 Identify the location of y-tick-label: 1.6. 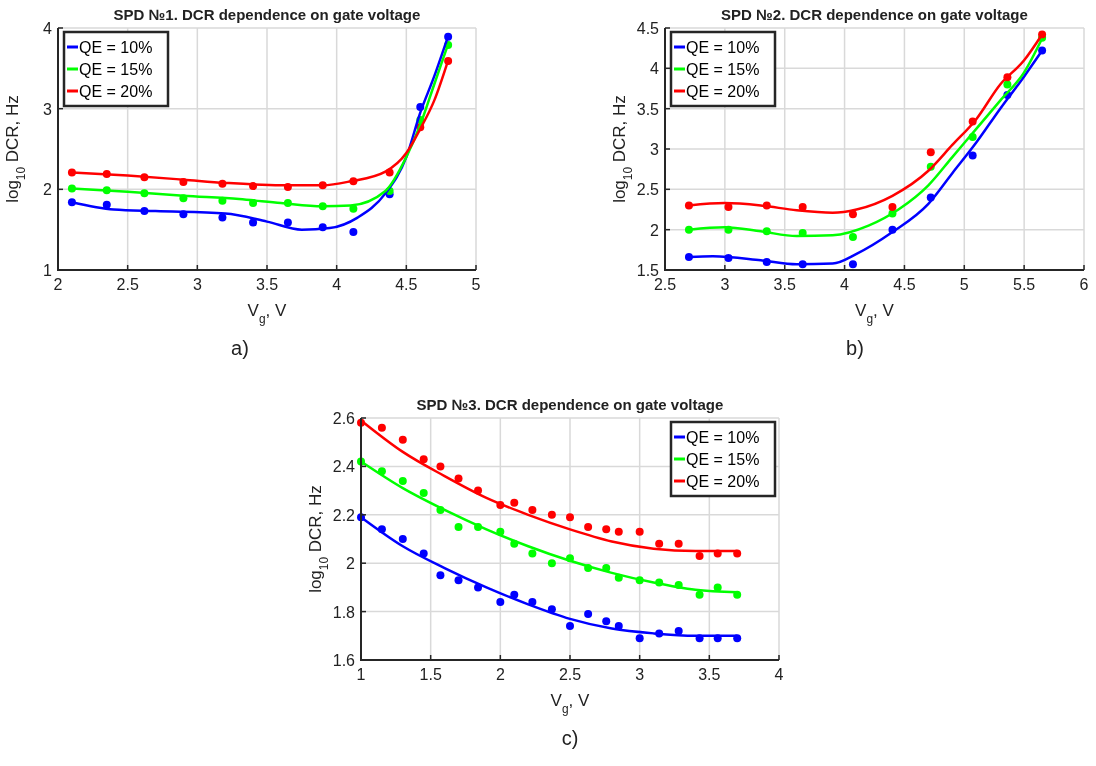
(344, 660).